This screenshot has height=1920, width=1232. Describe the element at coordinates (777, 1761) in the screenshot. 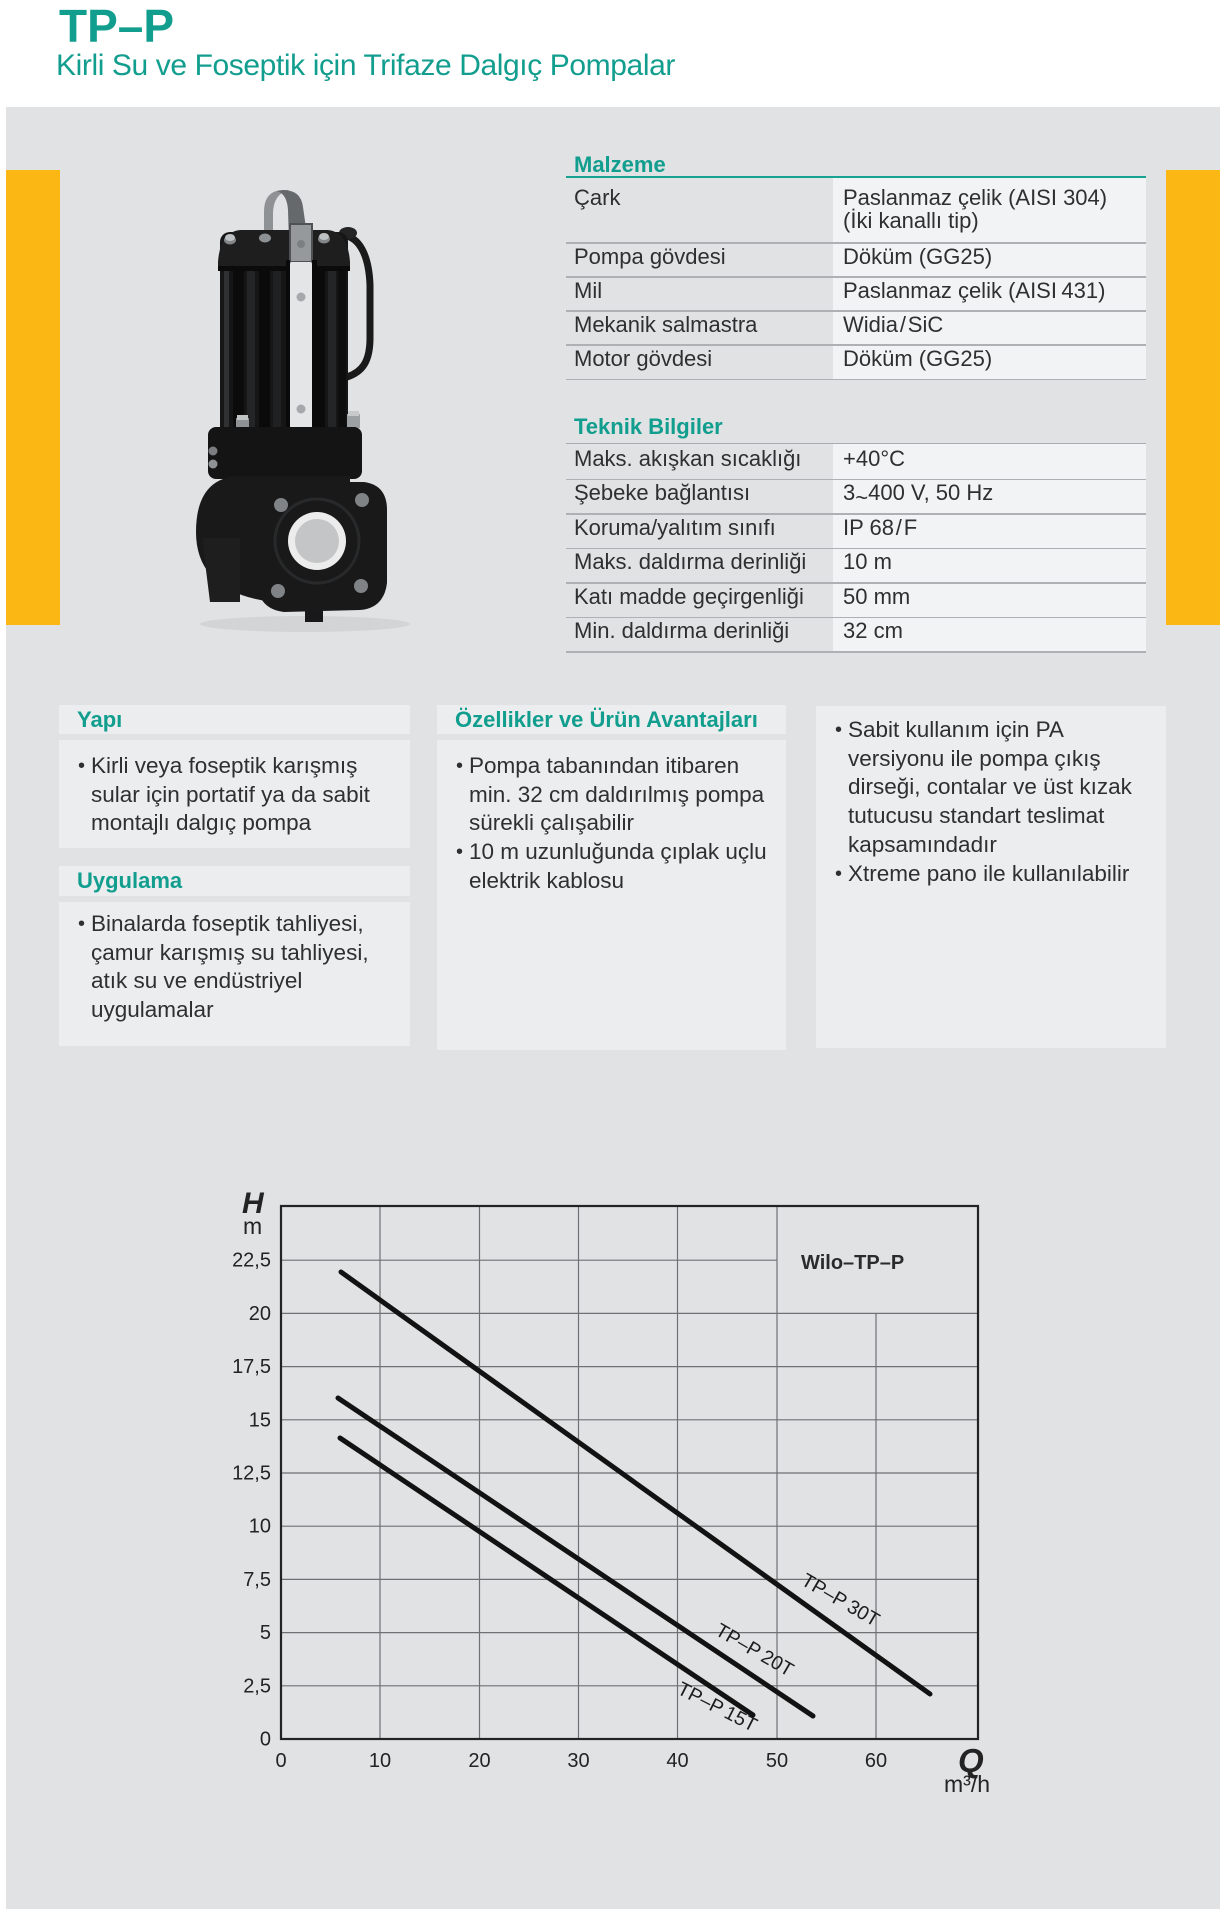

I see `svg-text: 50` at that location.